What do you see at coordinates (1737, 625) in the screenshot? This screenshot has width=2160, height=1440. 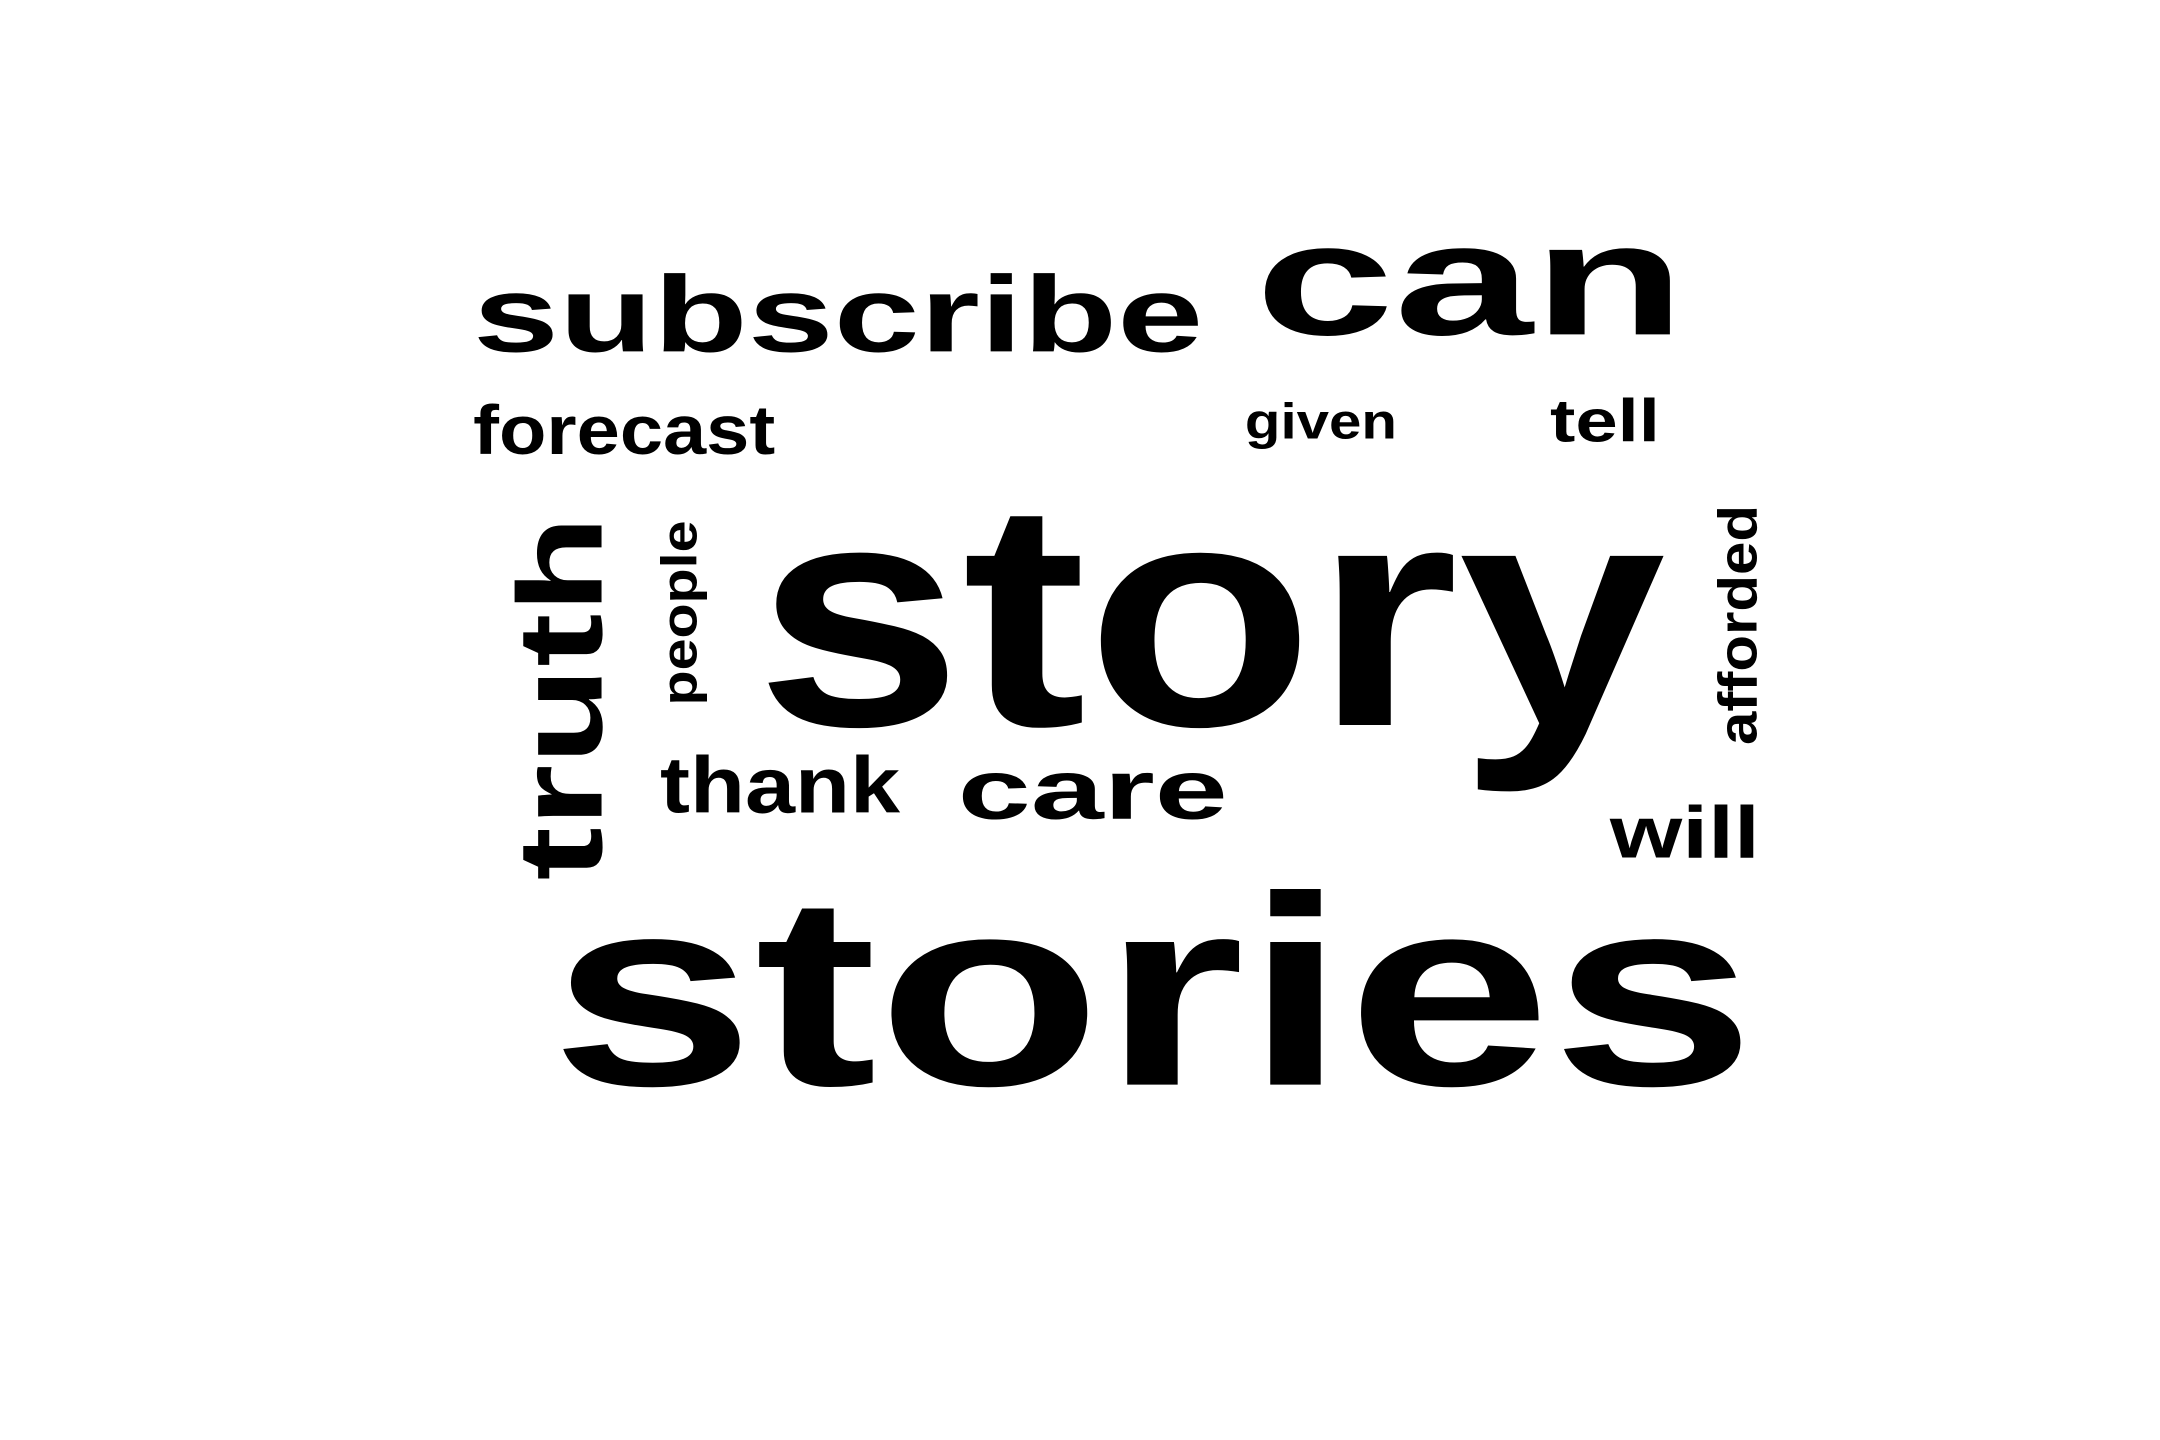 I see `word-afforded: afforded` at bounding box center [1737, 625].